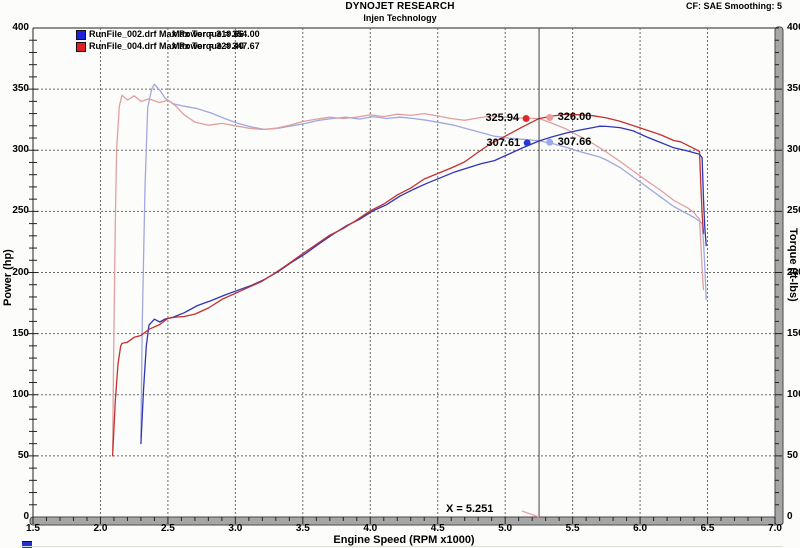 The width and height of the screenshot is (800, 548). What do you see at coordinates (400, 6) in the screenshot?
I see `page-title: DYNOJET RESEARCH` at bounding box center [400, 6].